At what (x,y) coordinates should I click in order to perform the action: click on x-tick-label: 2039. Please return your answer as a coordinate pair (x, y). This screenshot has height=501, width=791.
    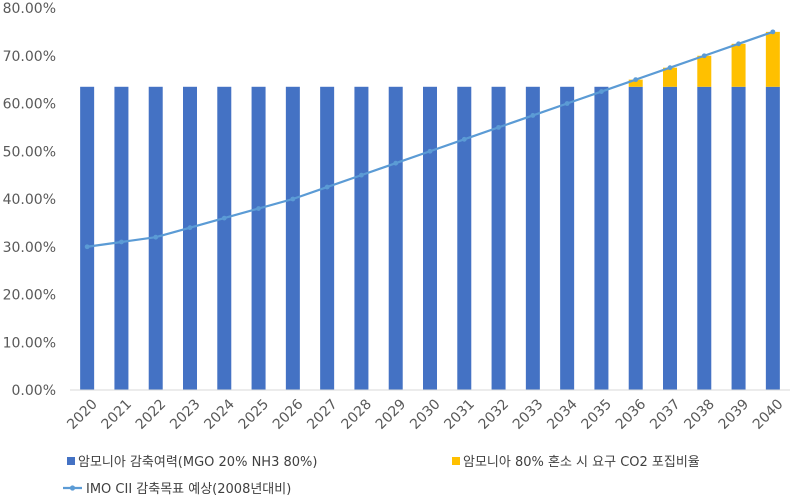
    Looking at the image, I should click on (734, 414).